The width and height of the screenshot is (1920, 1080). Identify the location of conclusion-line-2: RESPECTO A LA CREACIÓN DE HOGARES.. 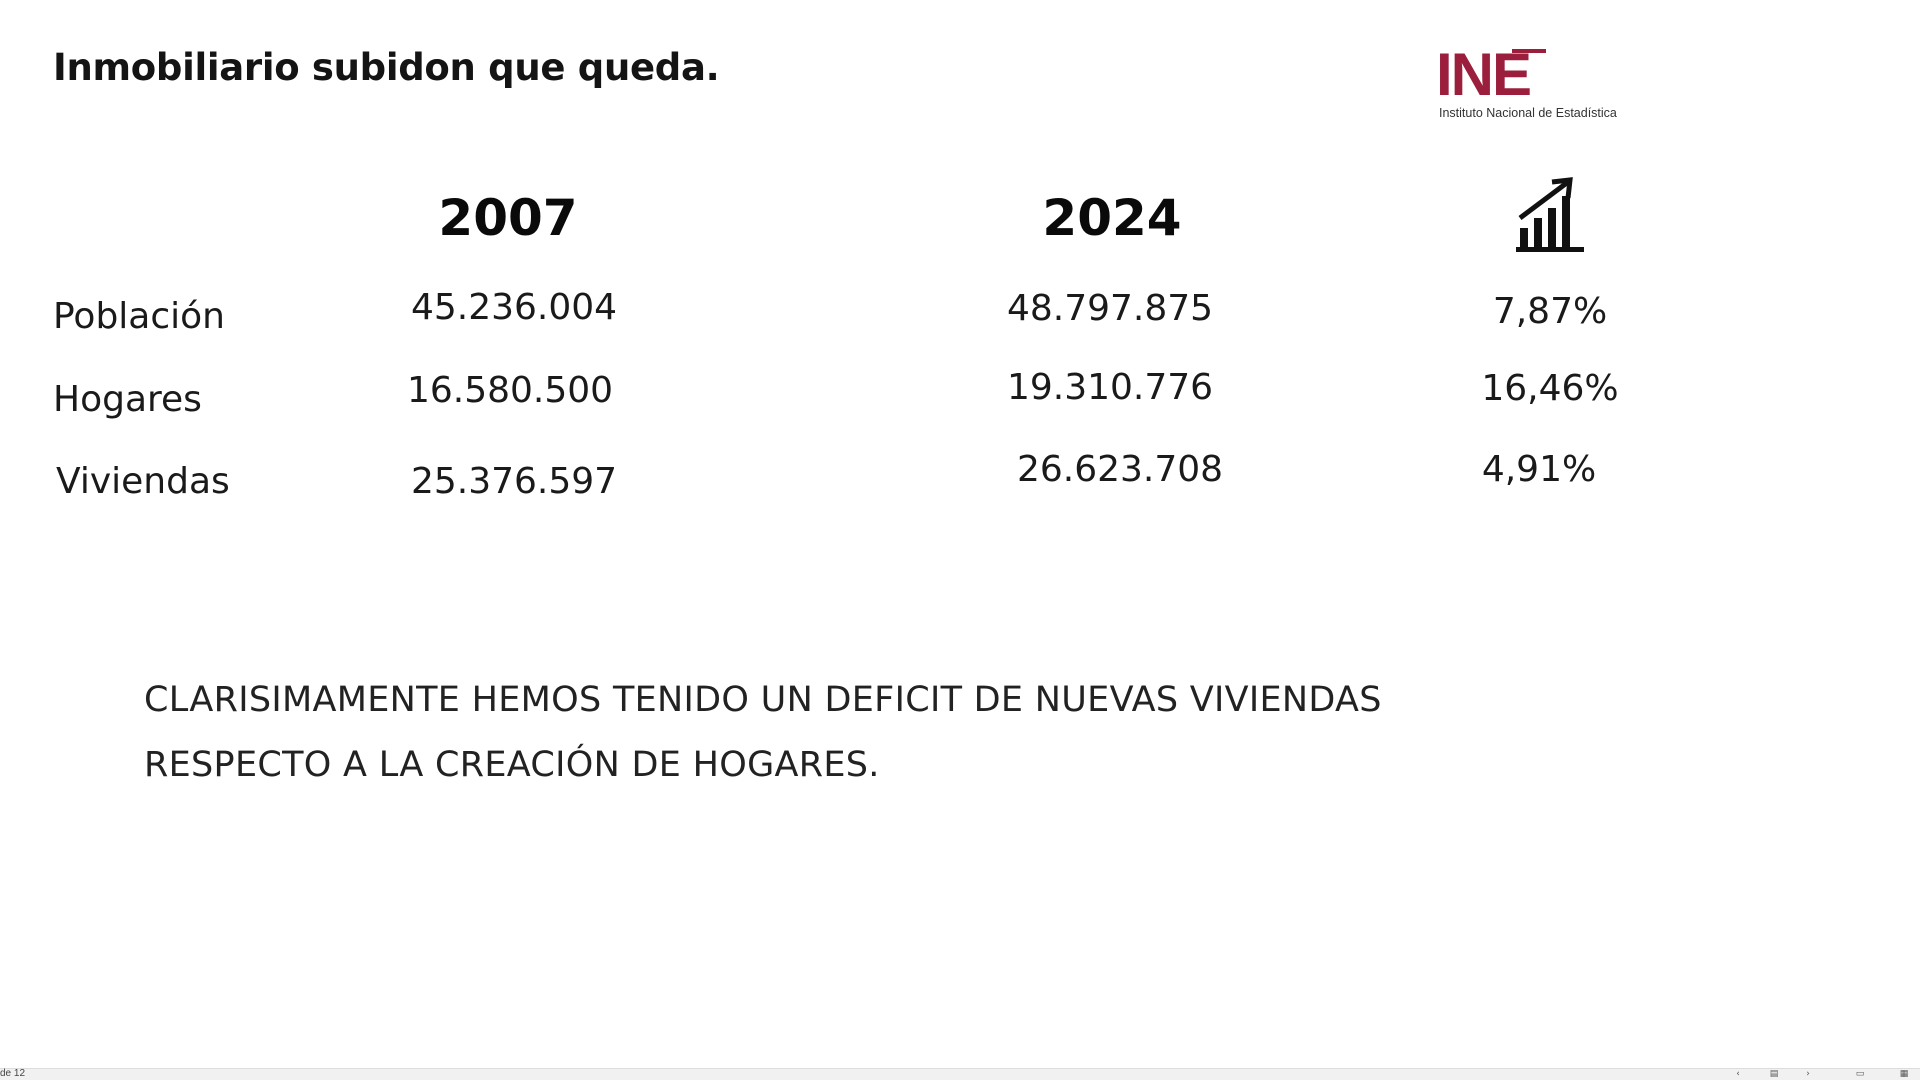
(512, 765).